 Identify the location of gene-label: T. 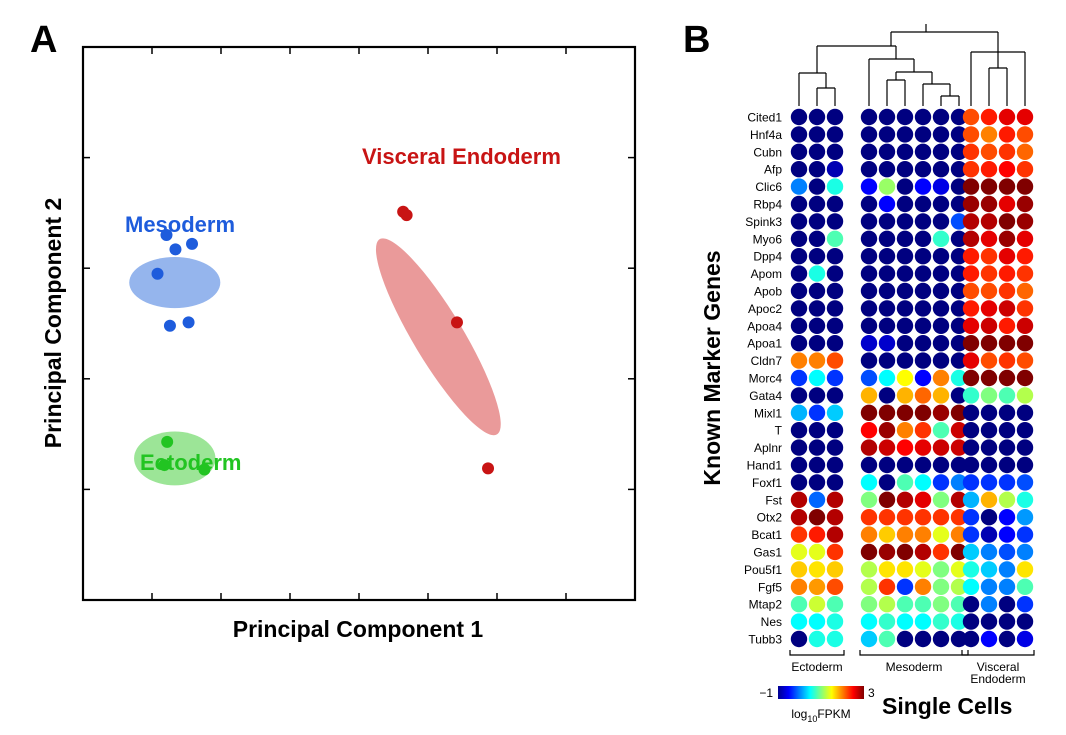
(779, 431).